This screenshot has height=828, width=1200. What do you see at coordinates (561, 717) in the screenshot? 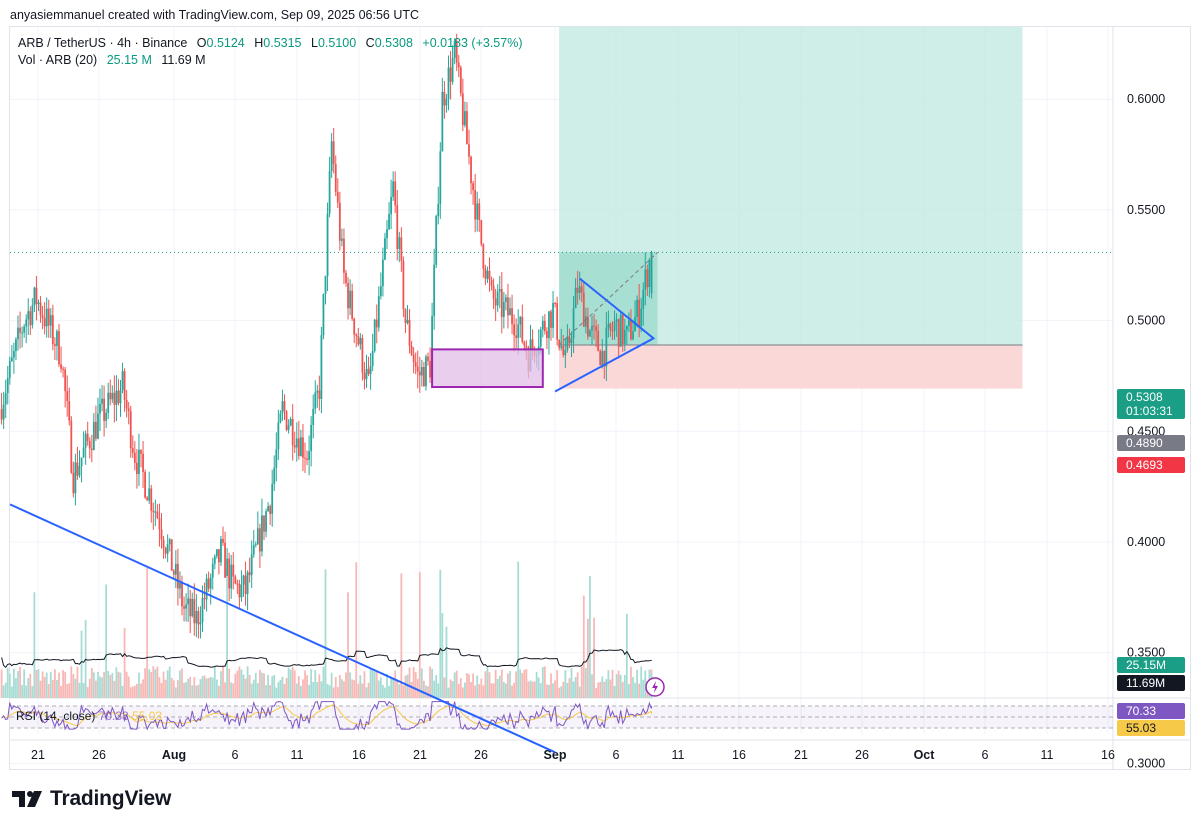
I see `rsi-band` at bounding box center [561, 717].